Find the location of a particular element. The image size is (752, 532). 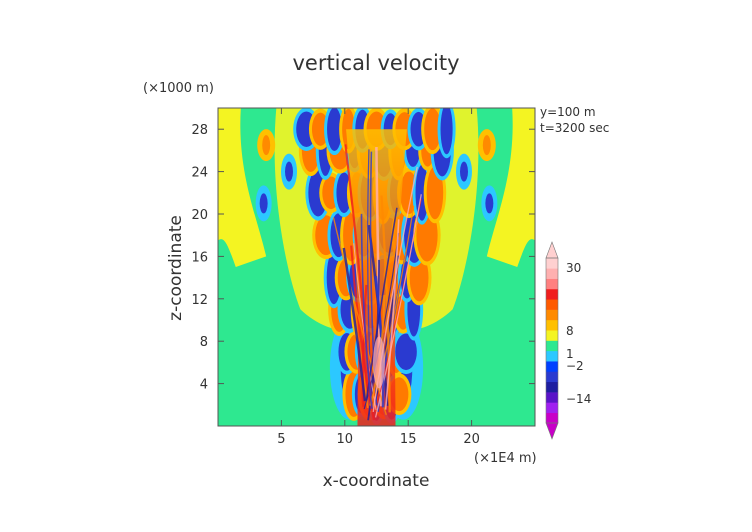

x-tick-label: 15 is located at coordinates (408, 439).